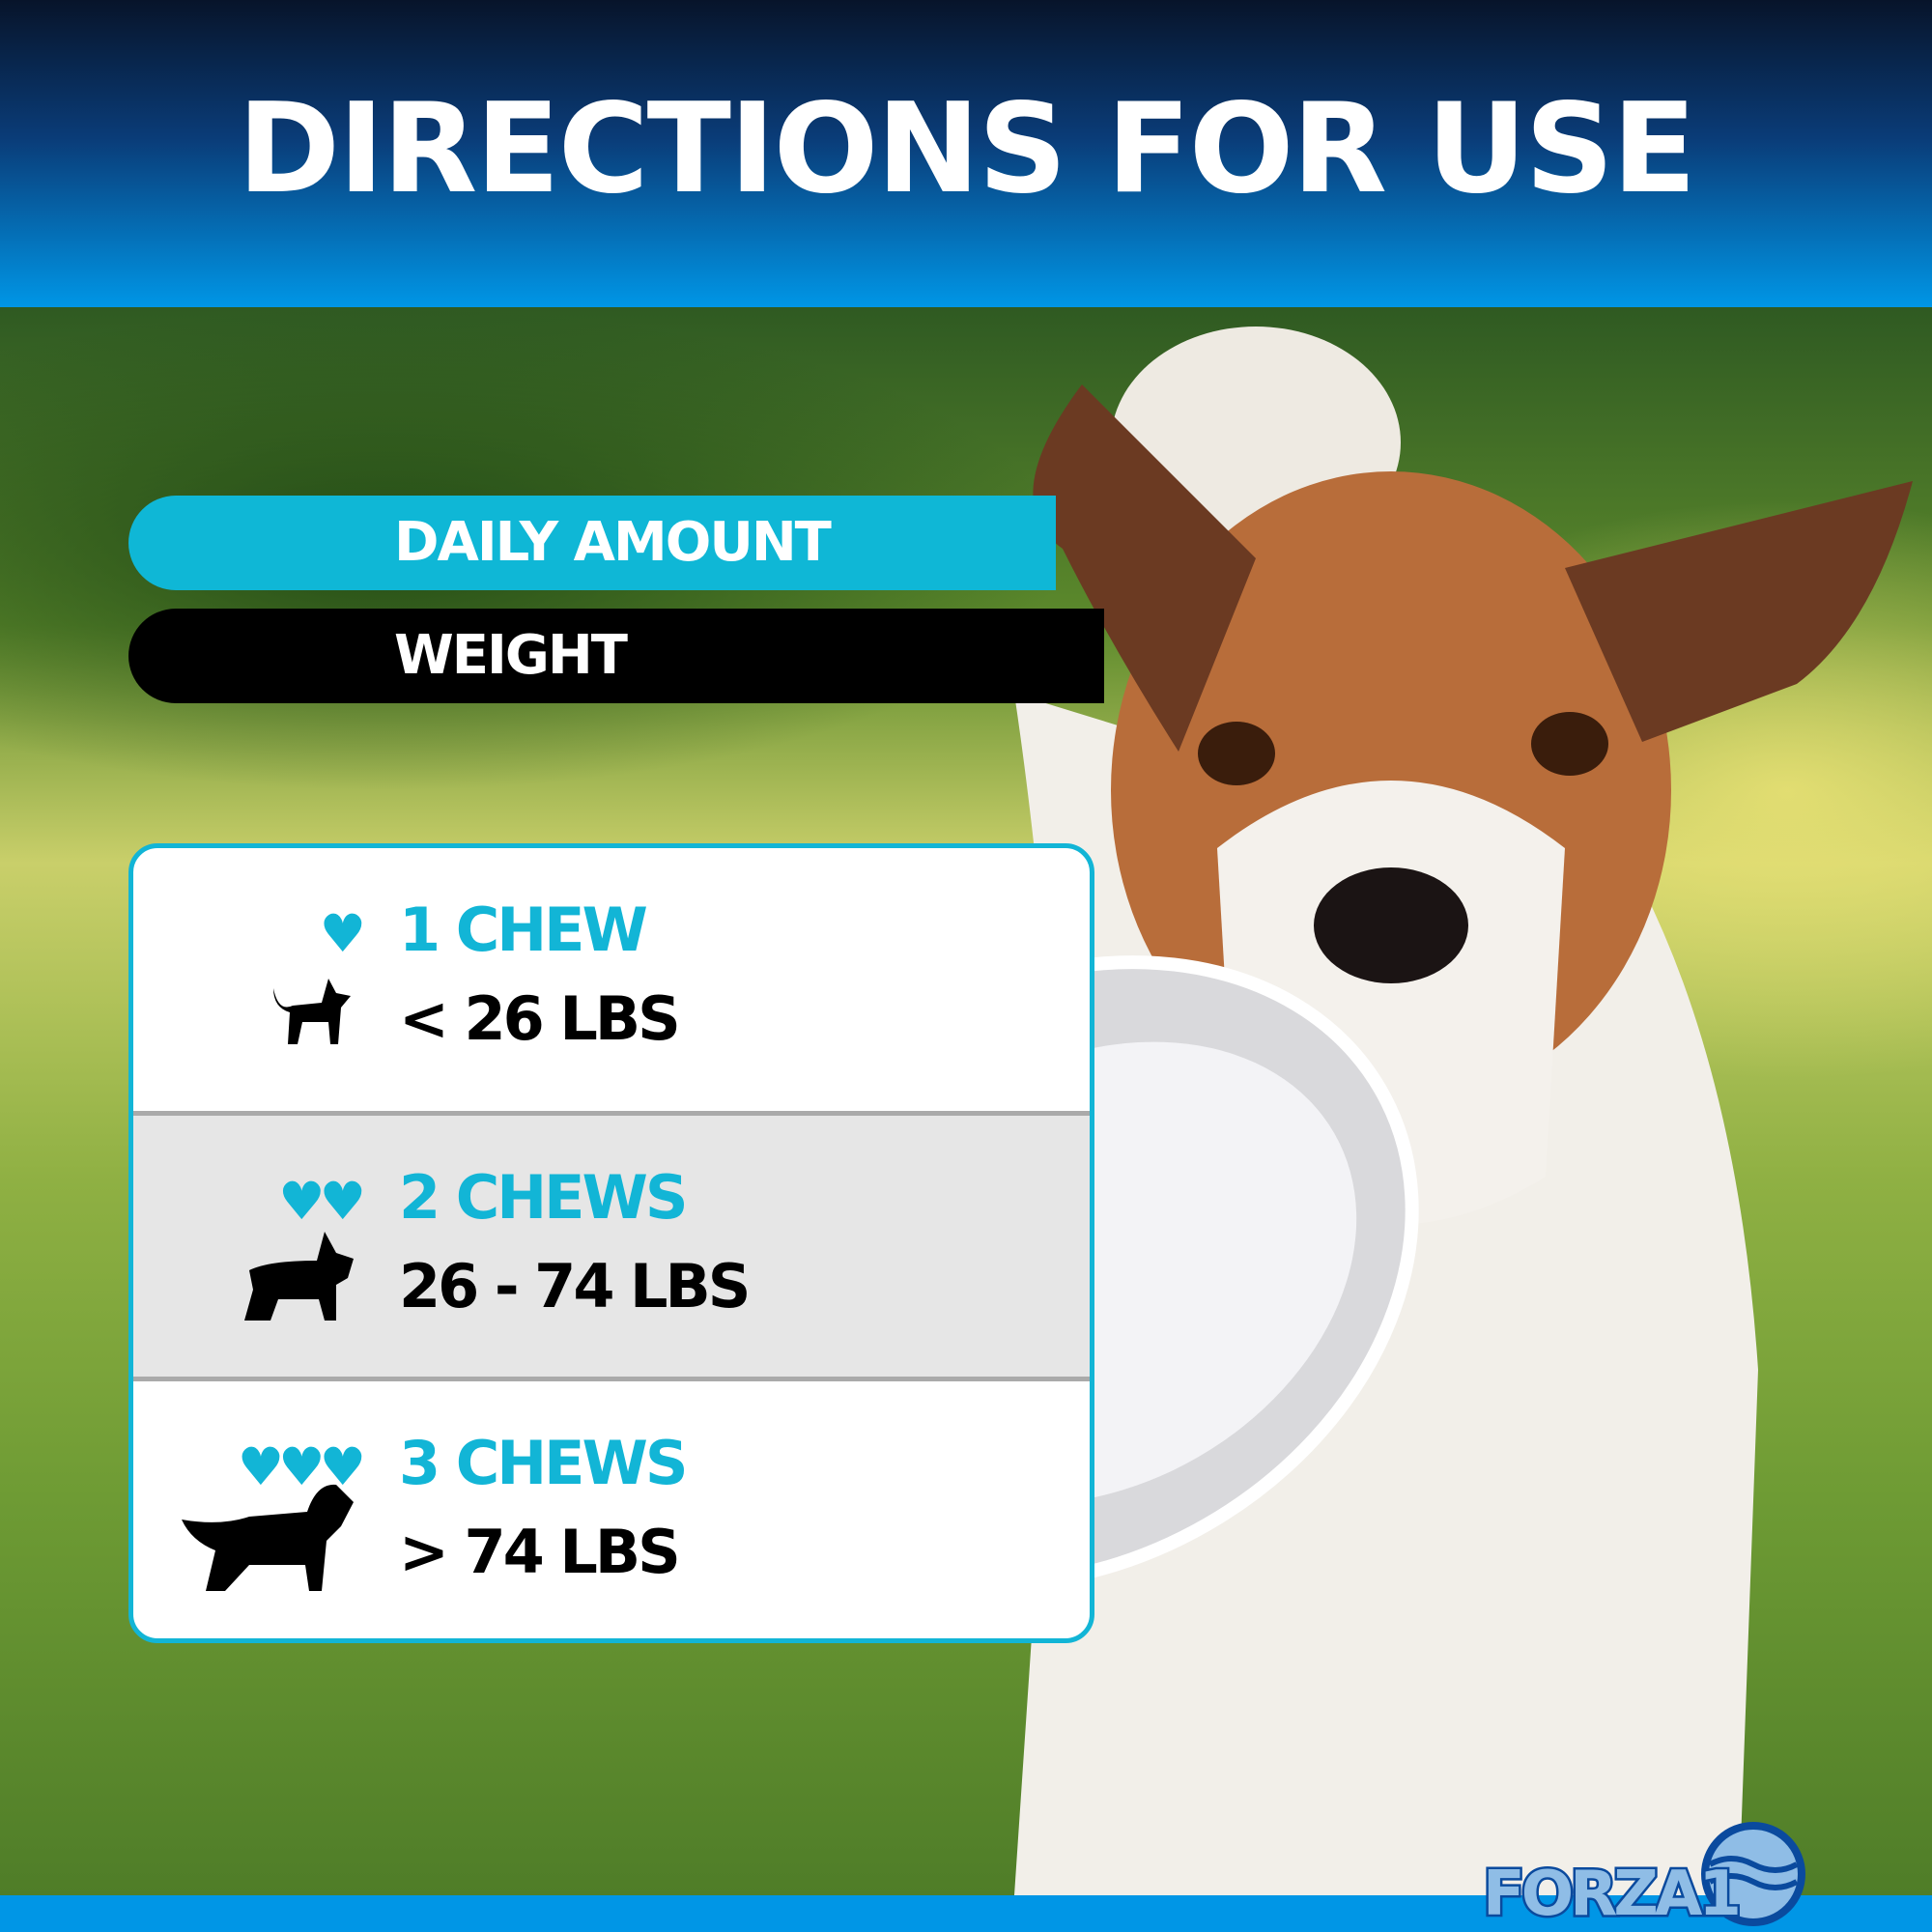 The width and height of the screenshot is (1932, 1932). I want to click on small-dog-icon, so click(312, 1011).